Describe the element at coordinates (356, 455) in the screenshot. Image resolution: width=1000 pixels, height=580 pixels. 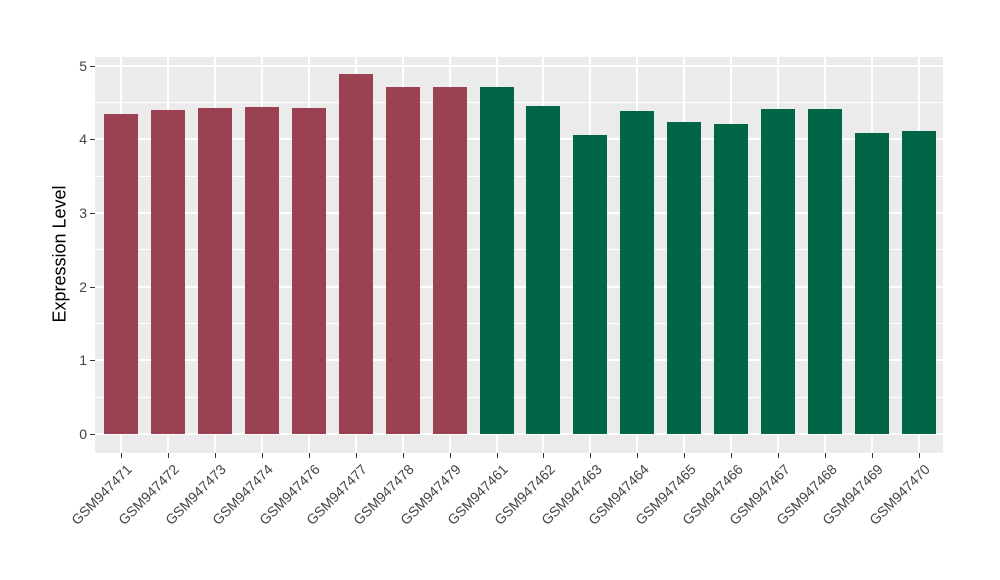
I see `x-tick-mark-GSM947477` at that location.